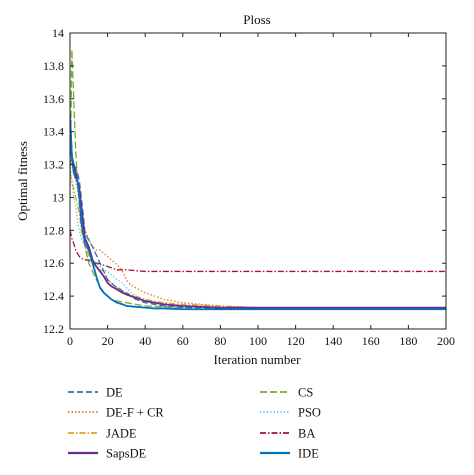 The image size is (474, 475). I want to click on x-tick-label: 60, so click(183, 341).